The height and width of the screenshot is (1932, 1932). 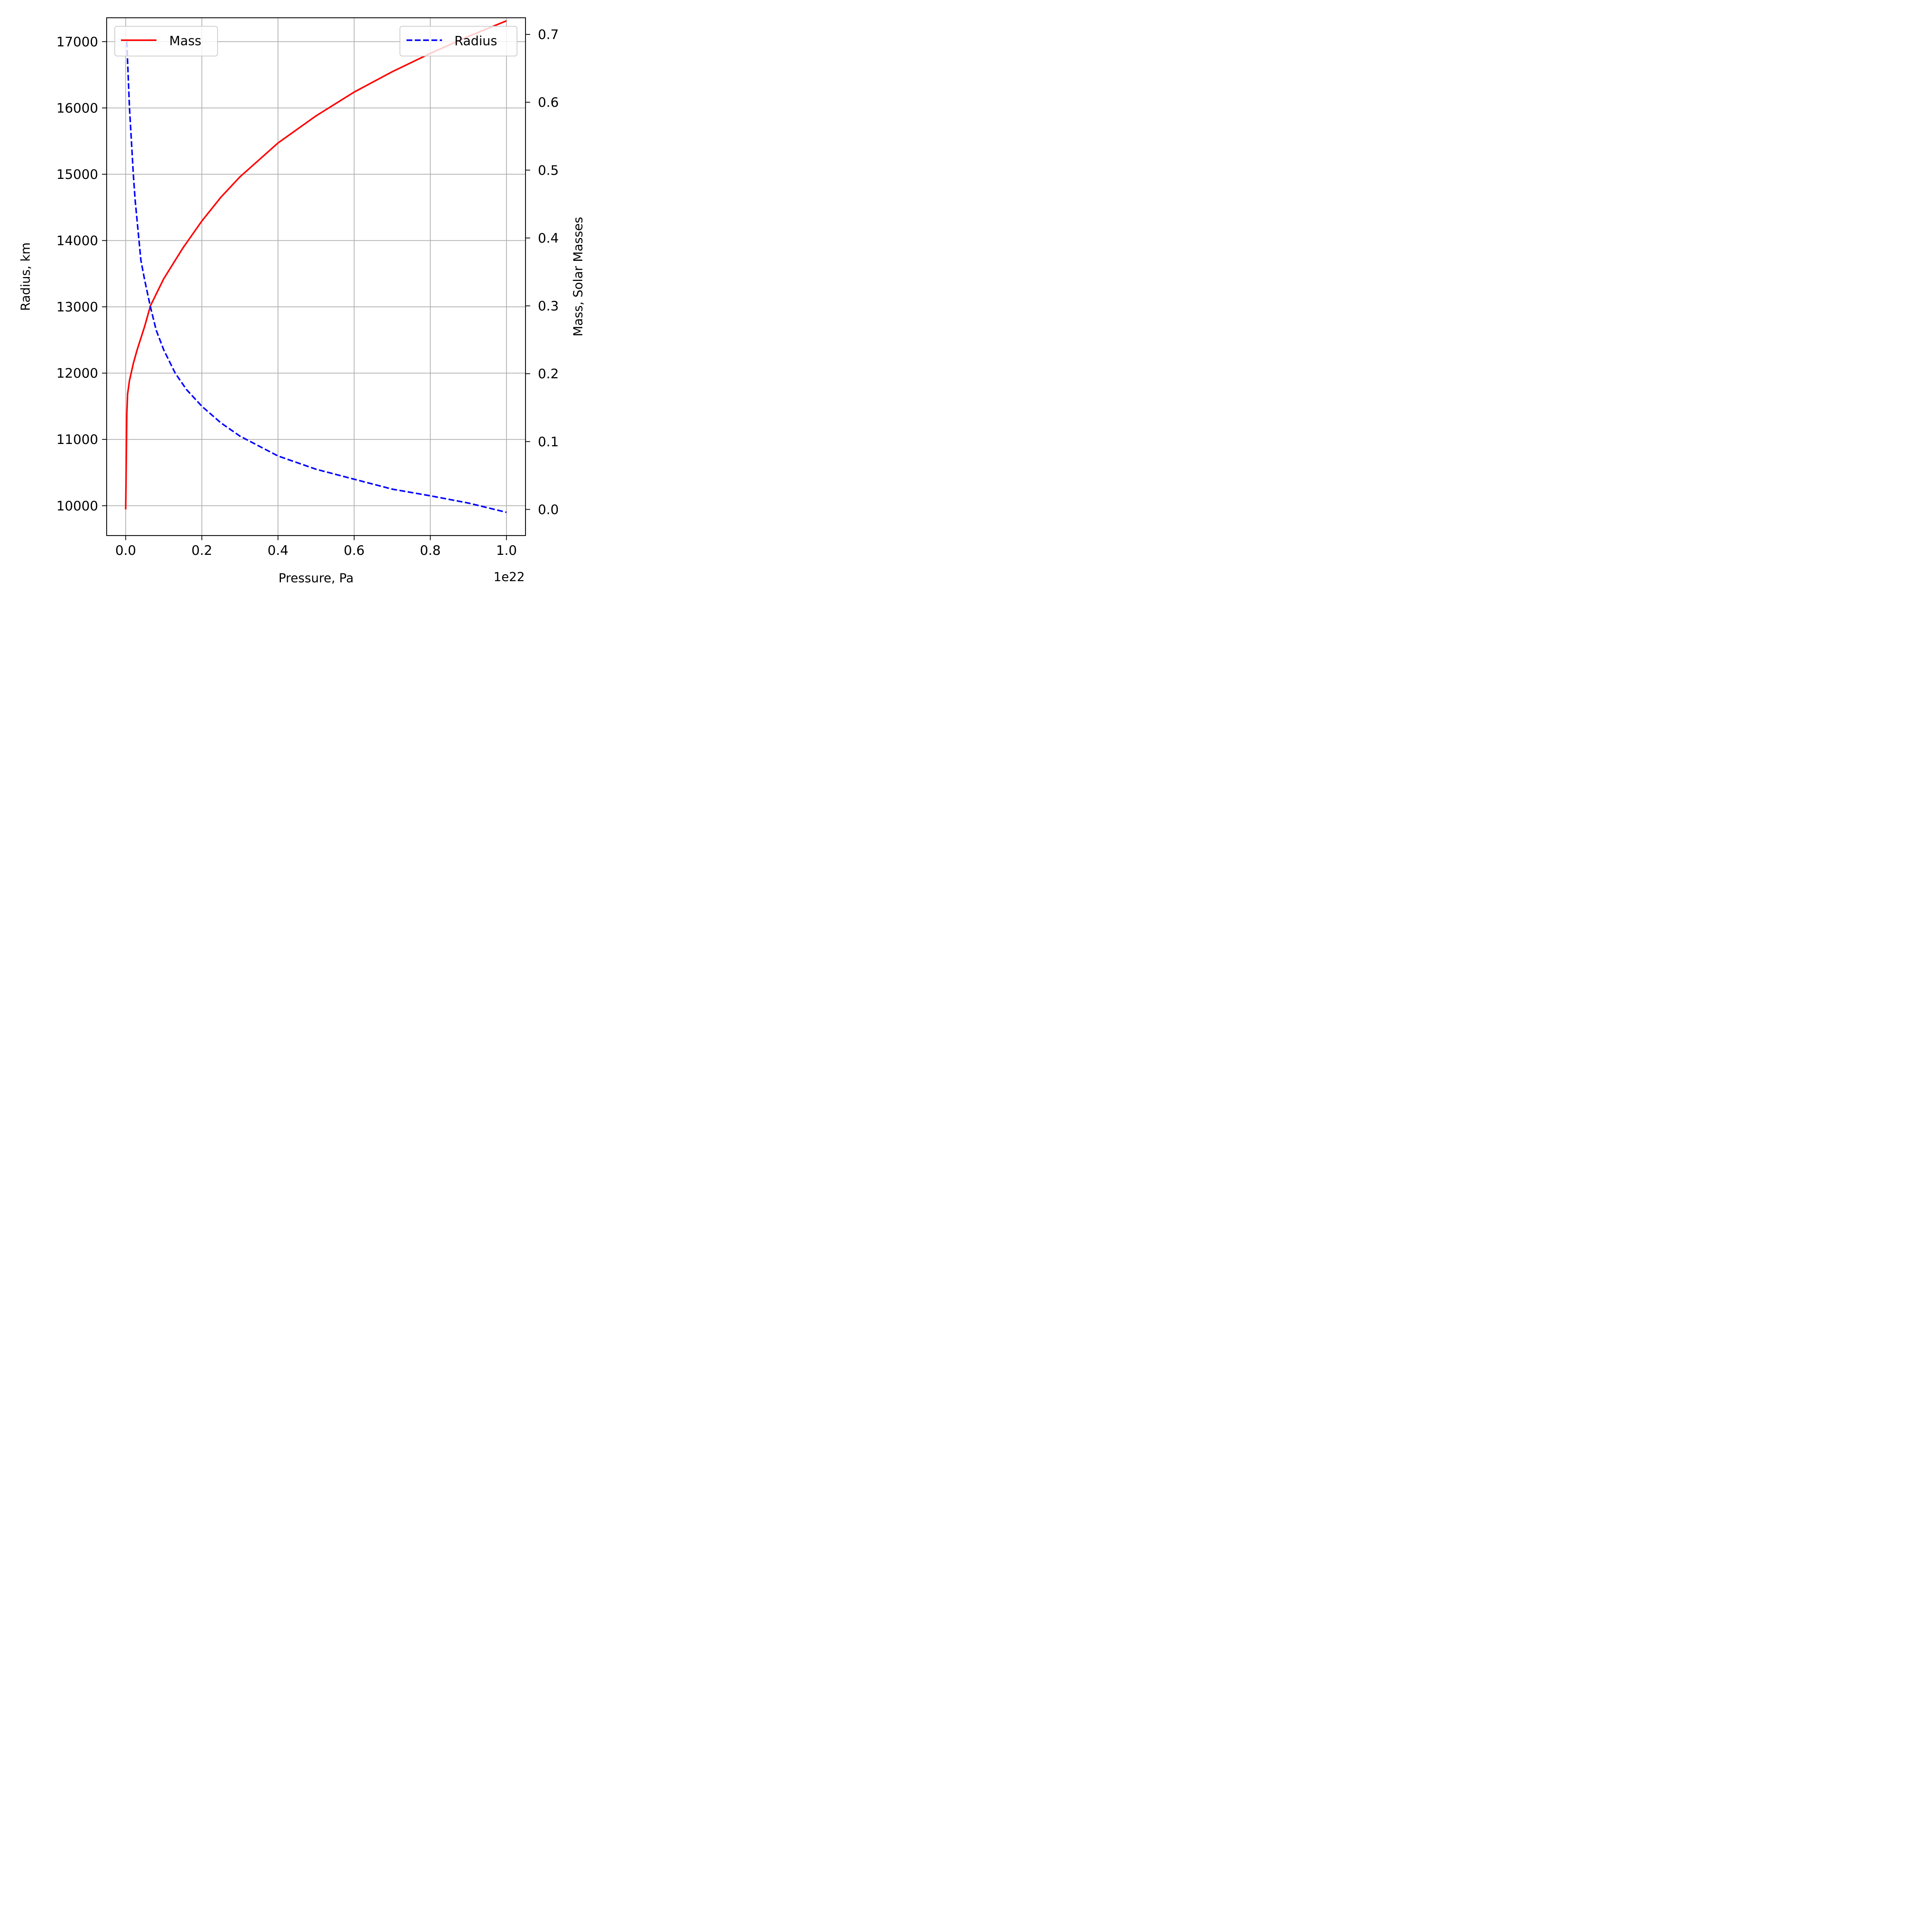 What do you see at coordinates (77, 307) in the screenshot?
I see `y-left-tick-label: 13000` at bounding box center [77, 307].